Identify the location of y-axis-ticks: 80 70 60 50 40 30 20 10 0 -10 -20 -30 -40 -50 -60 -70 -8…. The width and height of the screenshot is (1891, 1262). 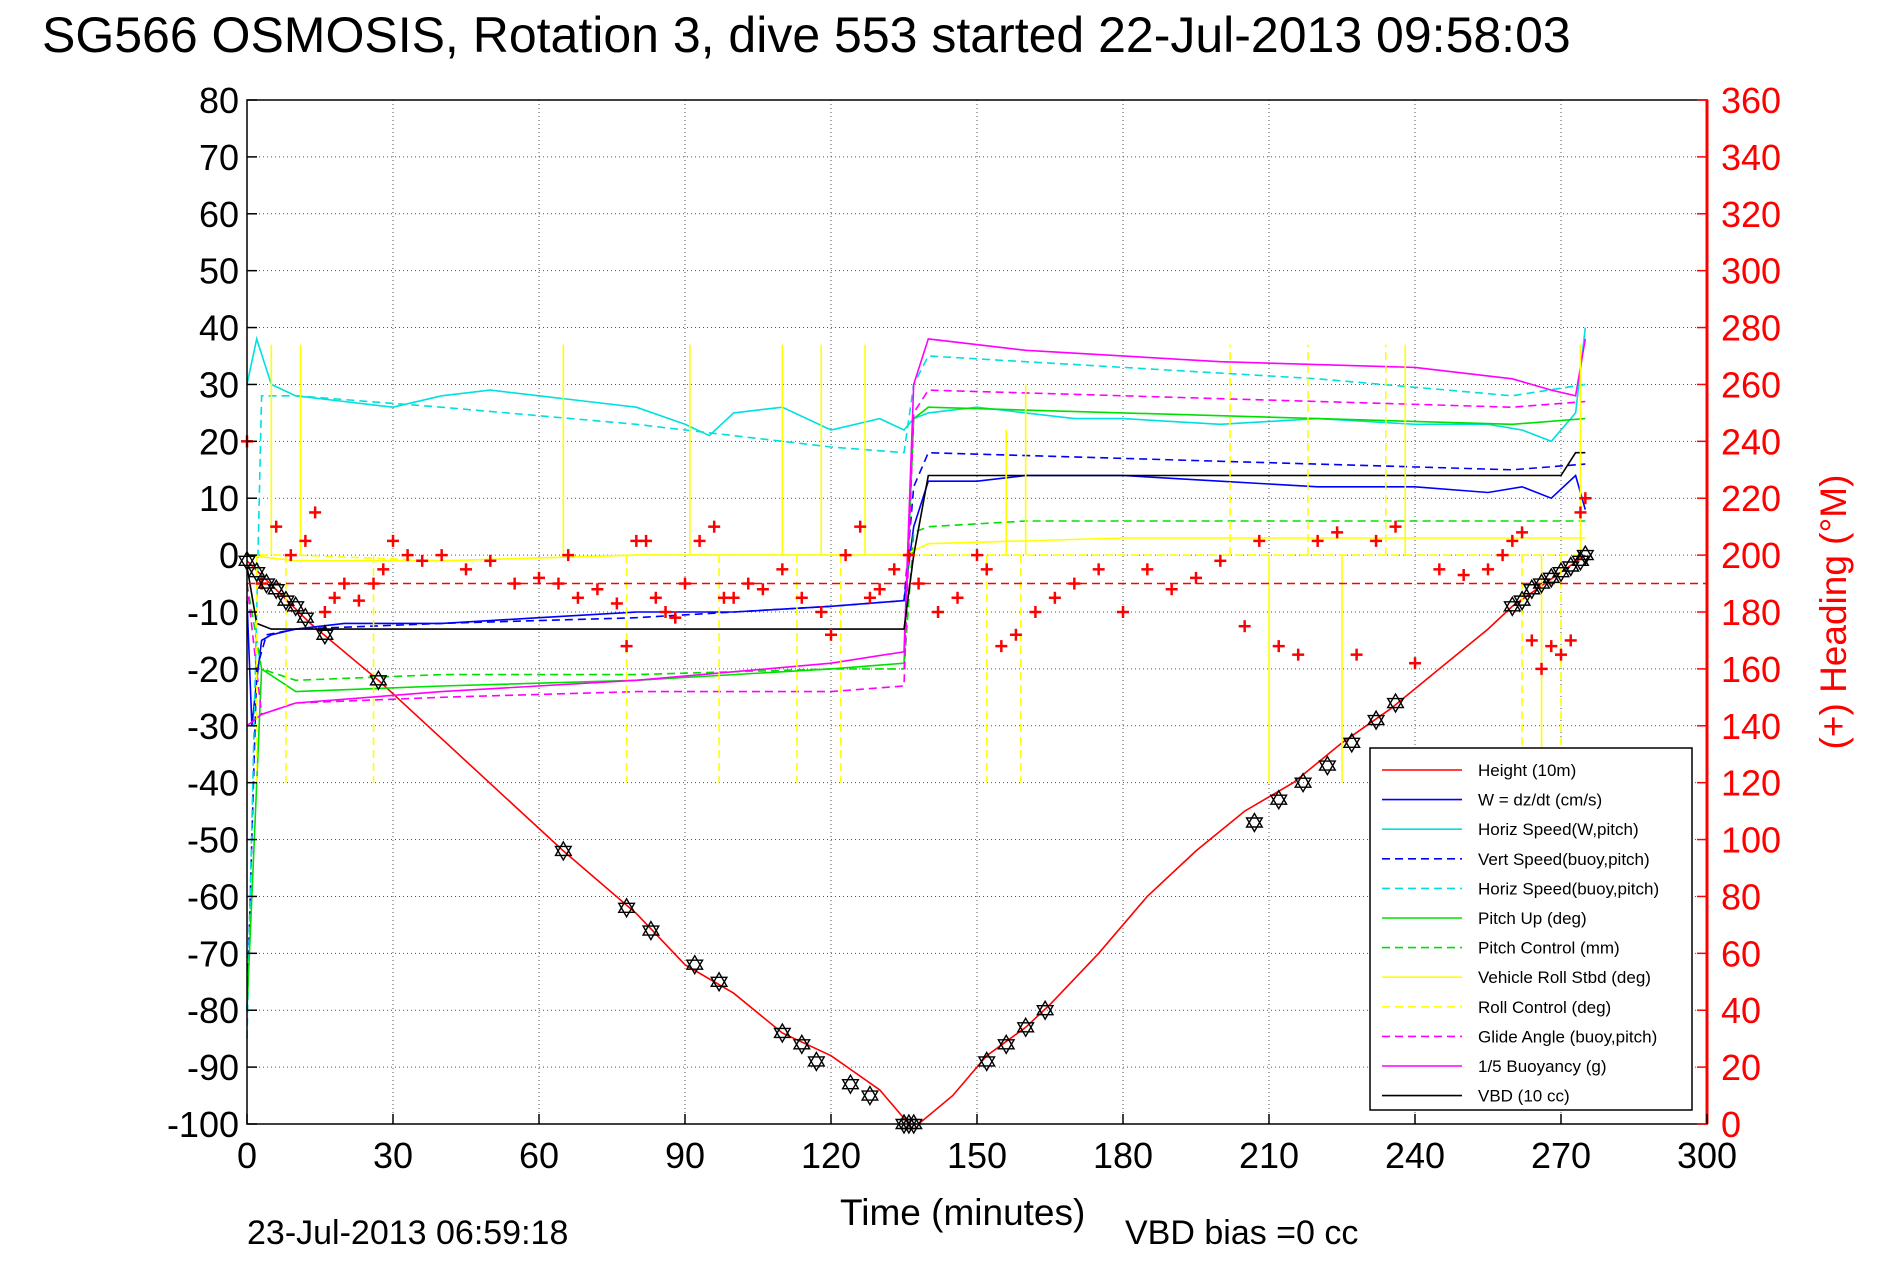
(212, 612).